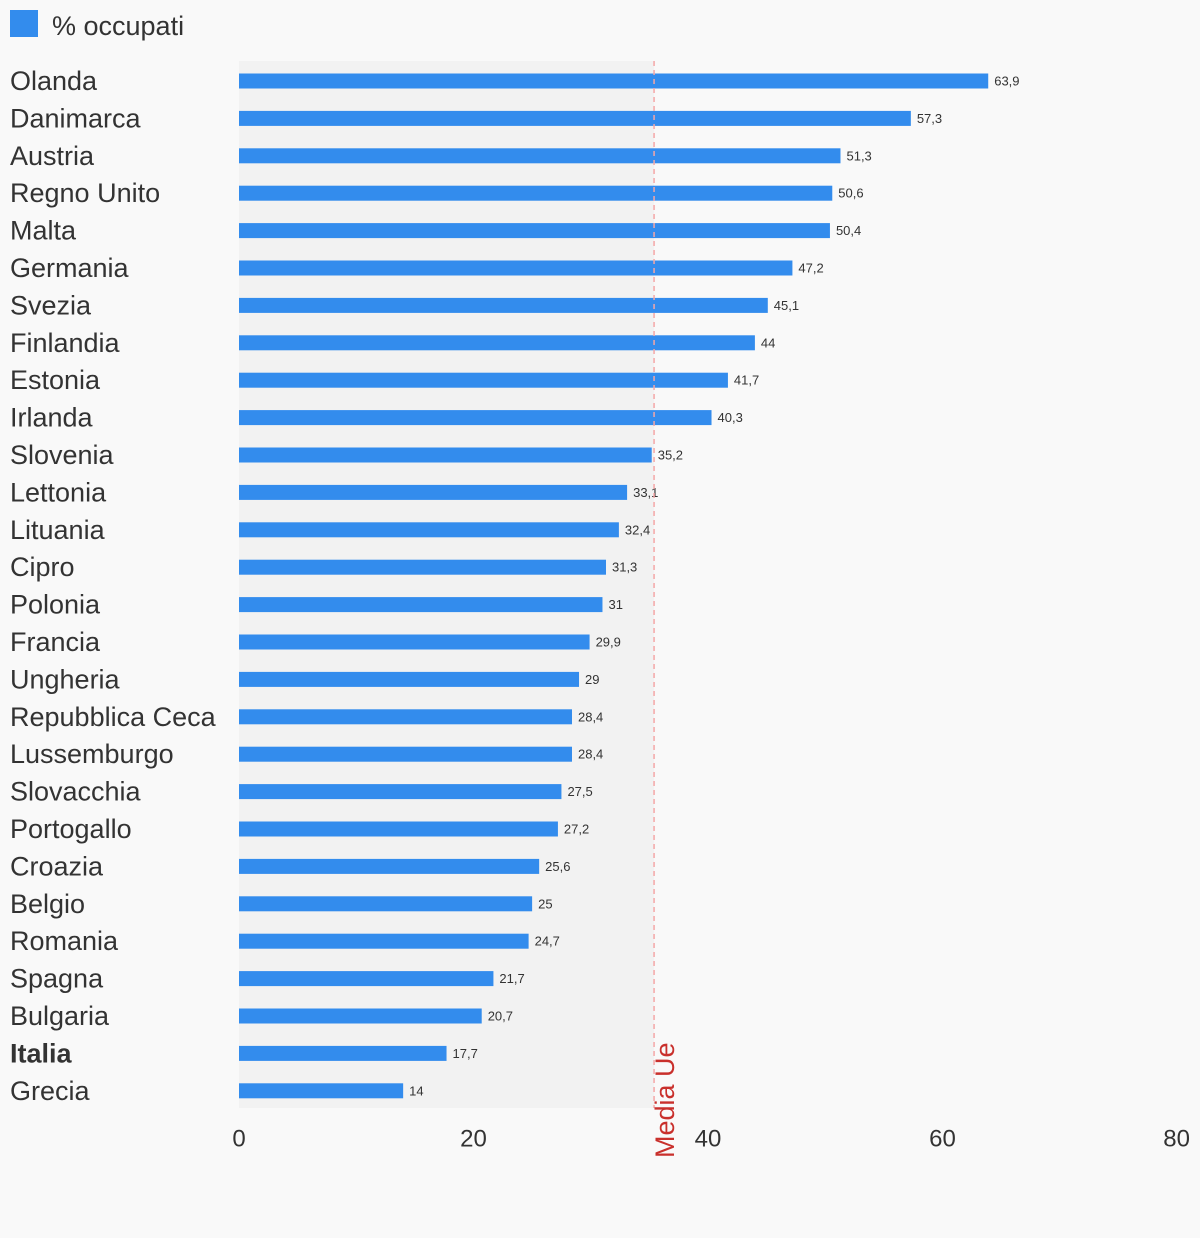 The image size is (1200, 1238). What do you see at coordinates (43, 231) in the screenshot?
I see `category-label: Malta` at bounding box center [43, 231].